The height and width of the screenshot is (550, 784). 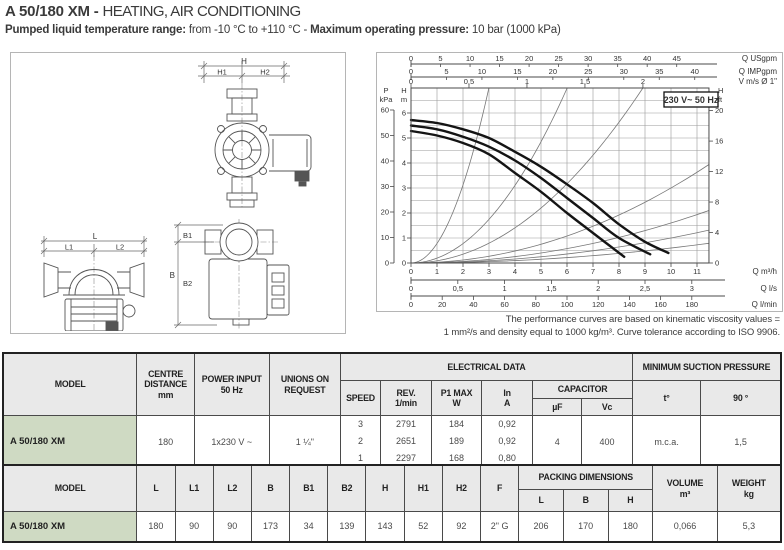 What do you see at coordinates (617, 58) in the screenshot?
I see `svg-text: 35` at bounding box center [617, 58].